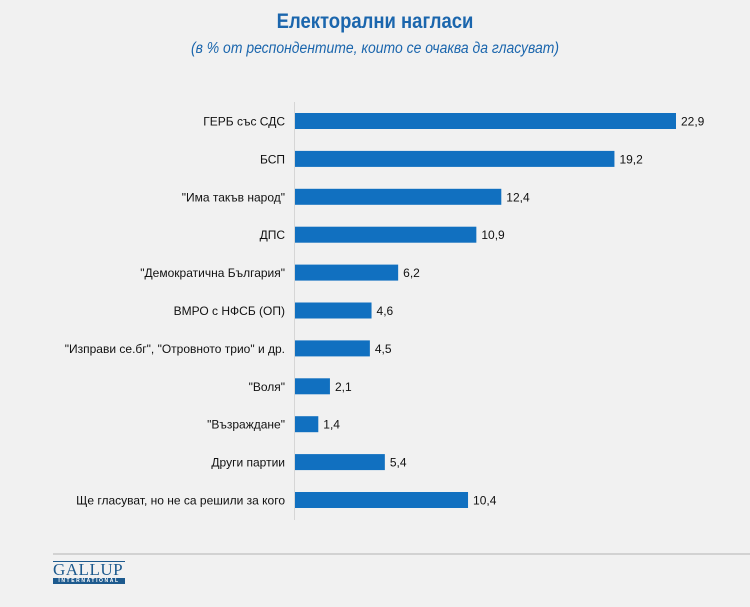 The width and height of the screenshot is (750, 607). What do you see at coordinates (385, 311) in the screenshot?
I see `data-label: 4,6` at bounding box center [385, 311].